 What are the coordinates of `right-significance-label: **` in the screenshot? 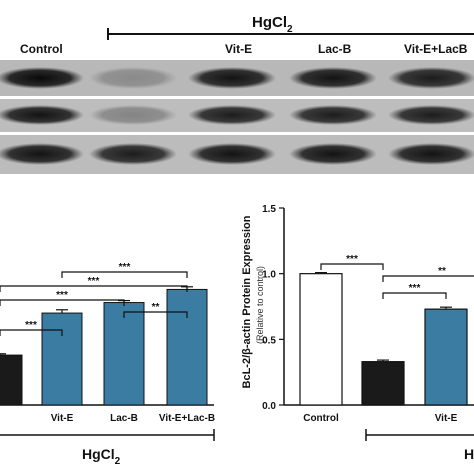 It's located at (442, 271).